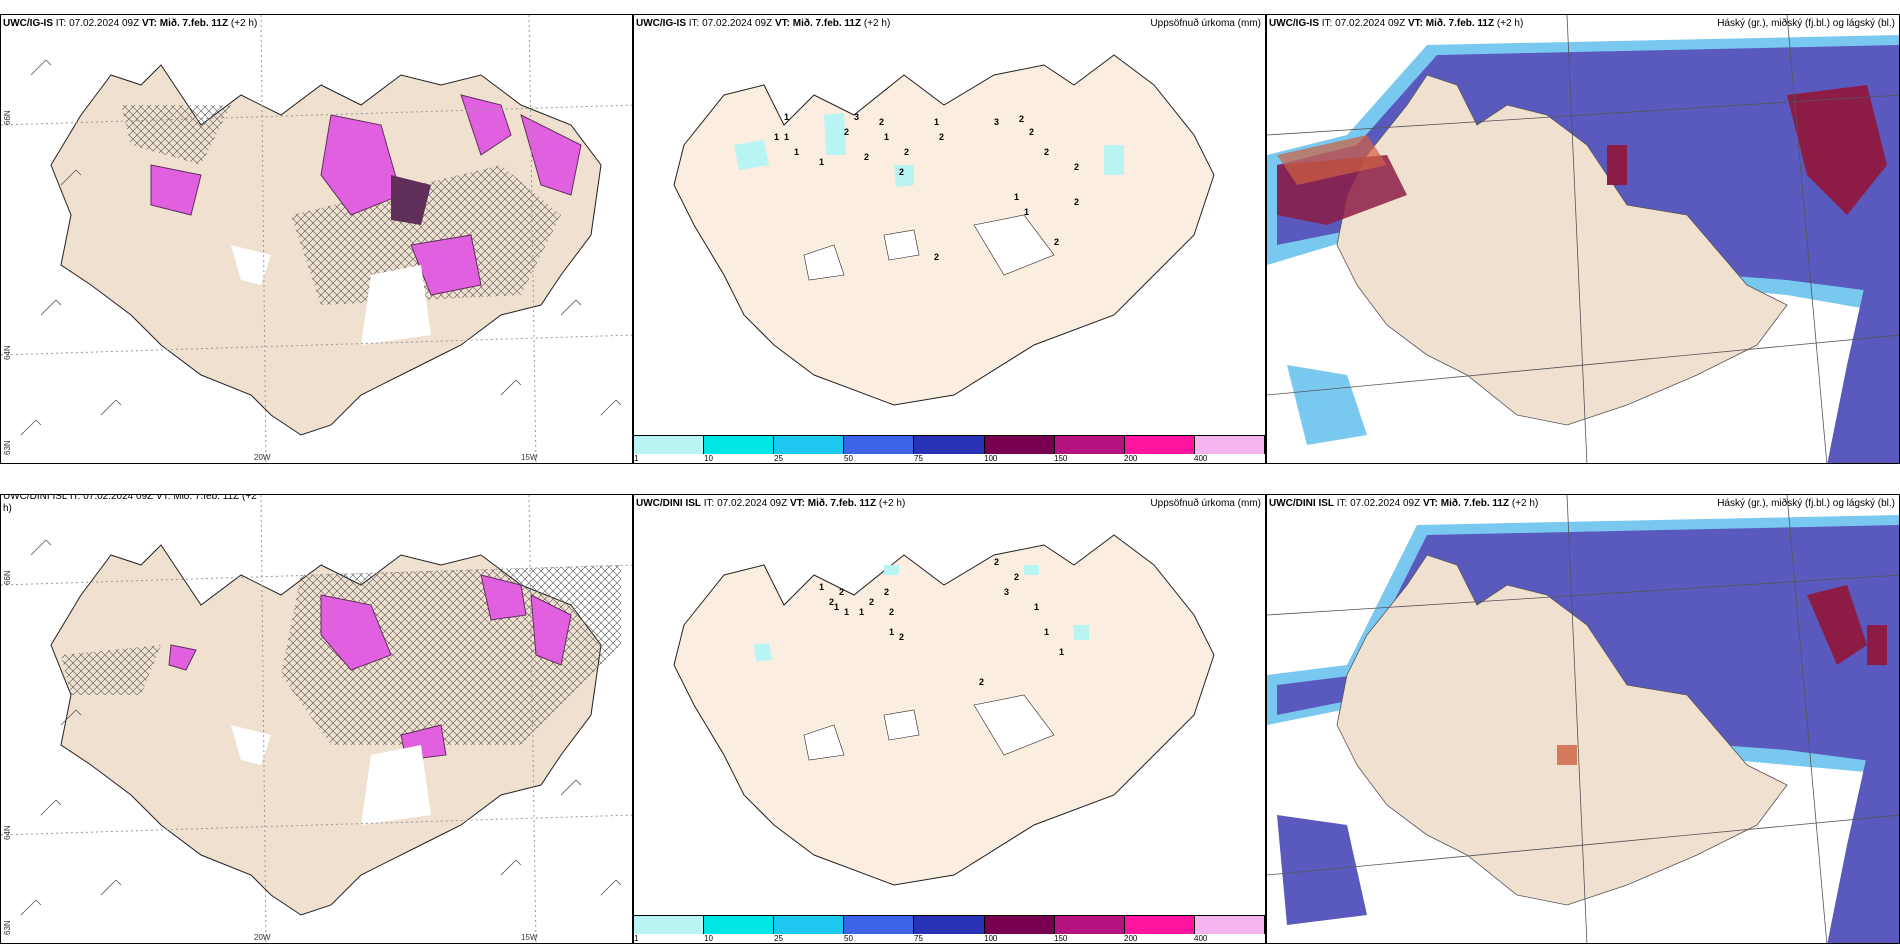  What do you see at coordinates (262, 457) in the screenshot?
I see `lon-label: 20W` at bounding box center [262, 457].